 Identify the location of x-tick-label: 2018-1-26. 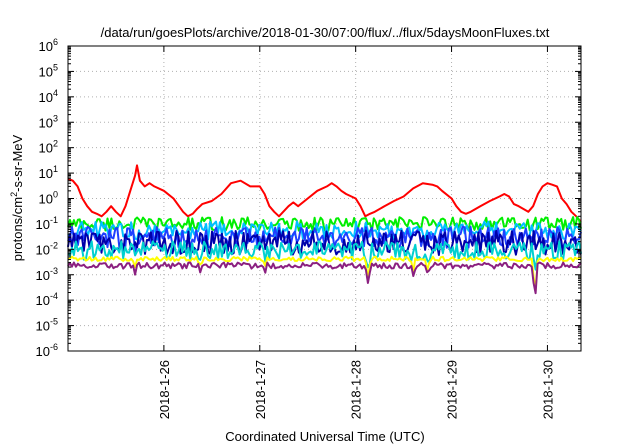
(164, 389).